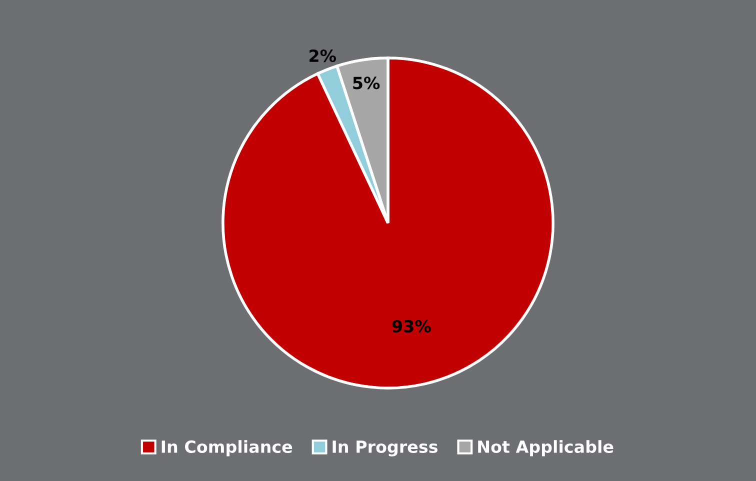  I want to click on data-label: 93%, so click(411, 326).